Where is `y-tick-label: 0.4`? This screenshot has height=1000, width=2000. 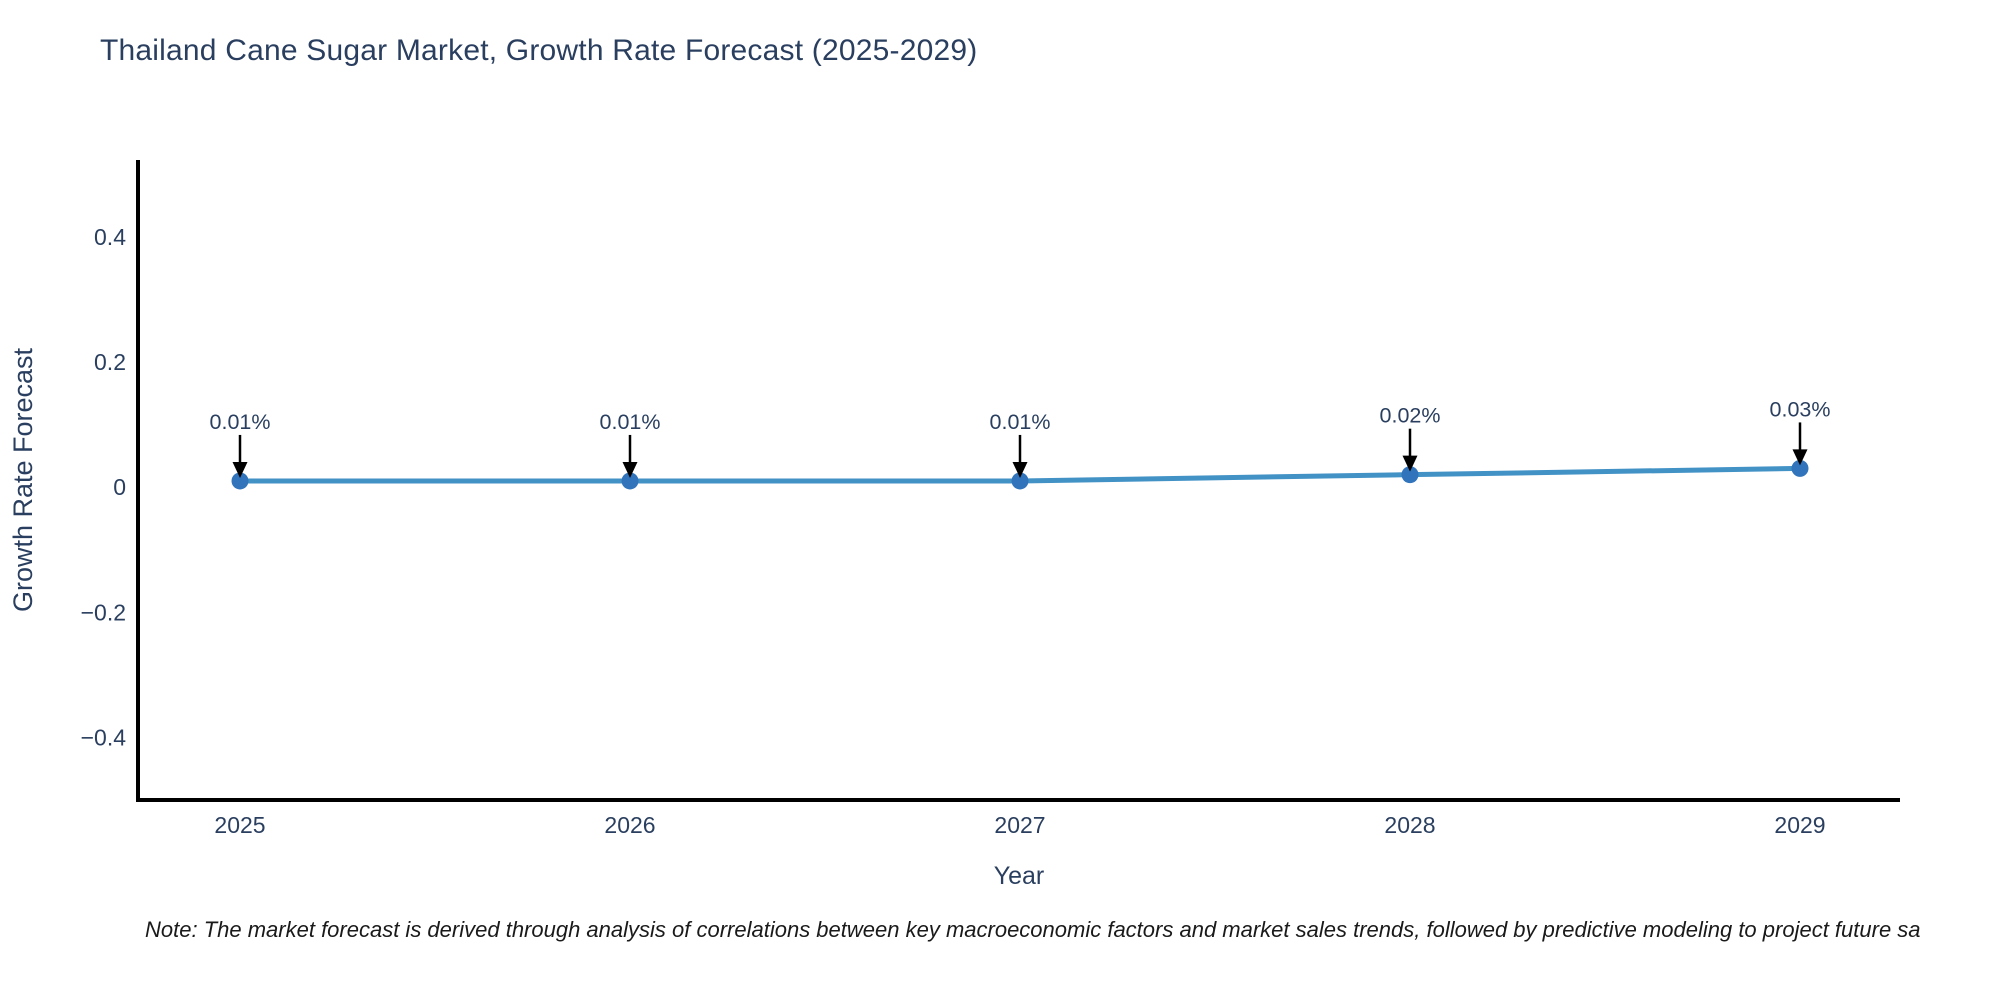 y-tick-label: 0.4 is located at coordinates (110, 237).